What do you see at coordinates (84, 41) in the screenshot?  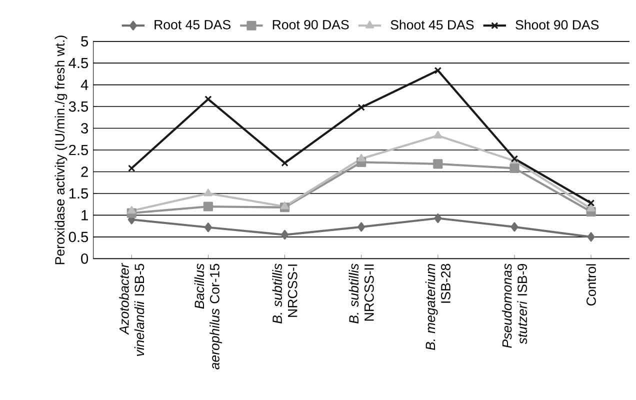 I see `y-tick-label: 5` at bounding box center [84, 41].